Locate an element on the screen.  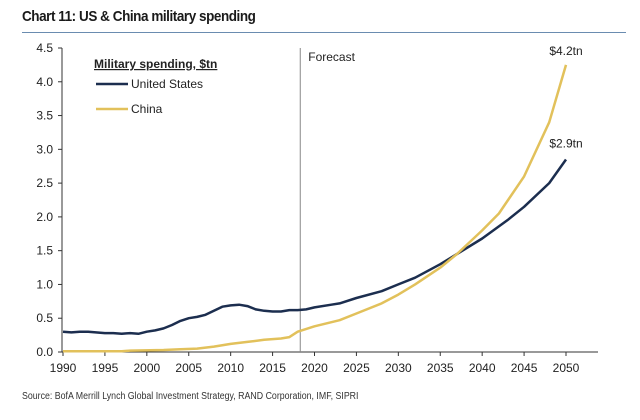
y-tick-label: 1.0 is located at coordinates (44, 284).